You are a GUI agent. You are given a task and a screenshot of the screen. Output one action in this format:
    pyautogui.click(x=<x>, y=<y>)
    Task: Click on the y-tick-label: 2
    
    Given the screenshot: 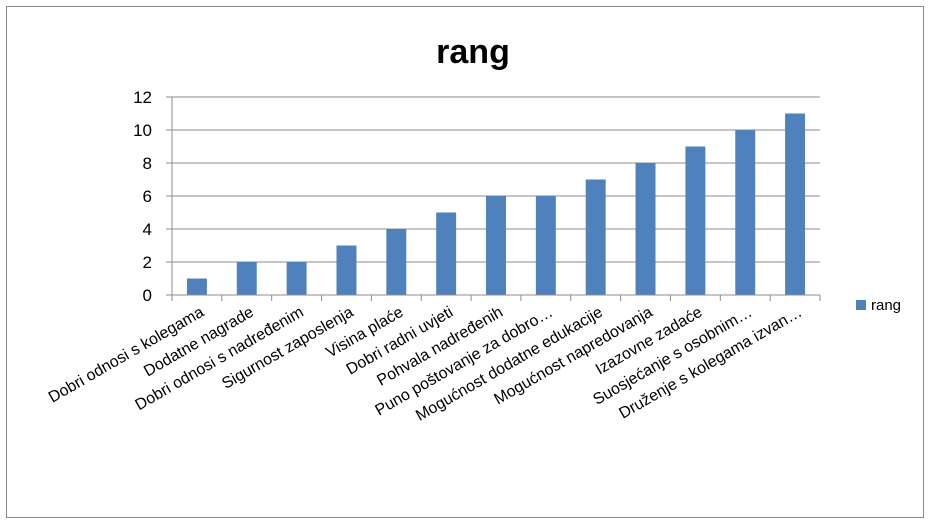 What is the action you would take?
    pyautogui.click(x=147, y=262)
    